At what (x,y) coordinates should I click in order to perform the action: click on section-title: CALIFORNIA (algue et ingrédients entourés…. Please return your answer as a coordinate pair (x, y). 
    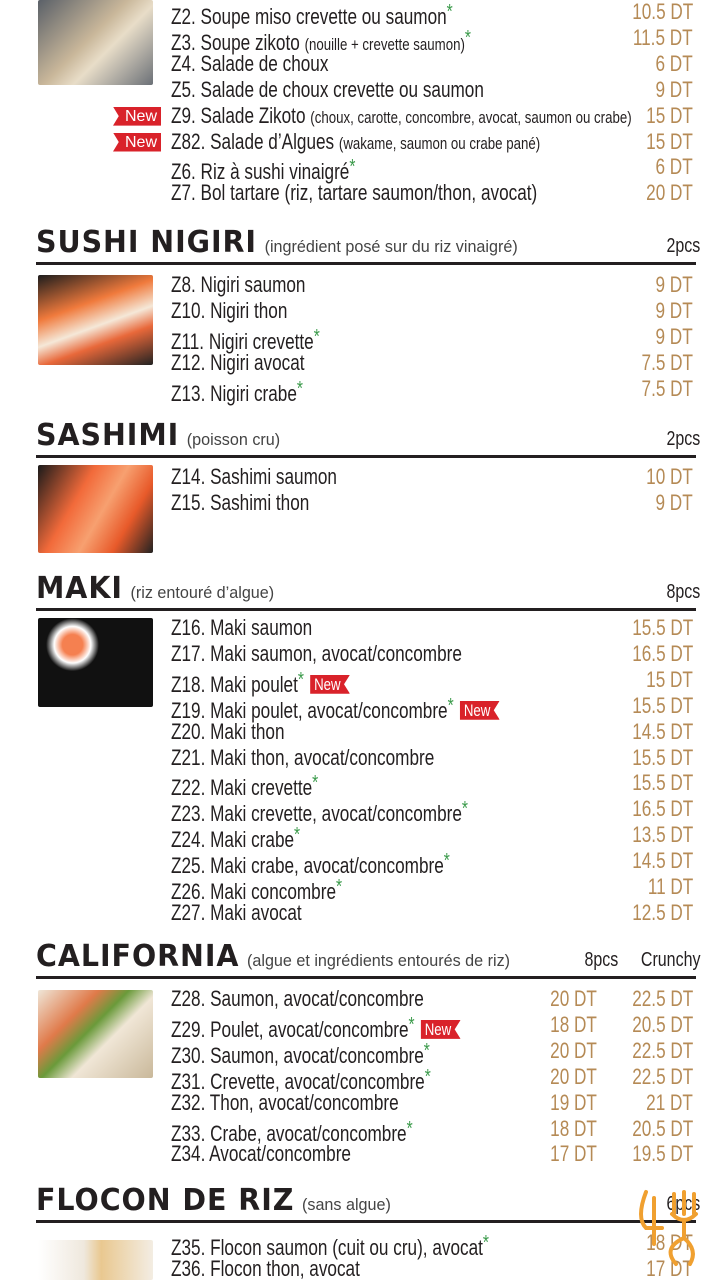
    Looking at the image, I should click on (273, 956).